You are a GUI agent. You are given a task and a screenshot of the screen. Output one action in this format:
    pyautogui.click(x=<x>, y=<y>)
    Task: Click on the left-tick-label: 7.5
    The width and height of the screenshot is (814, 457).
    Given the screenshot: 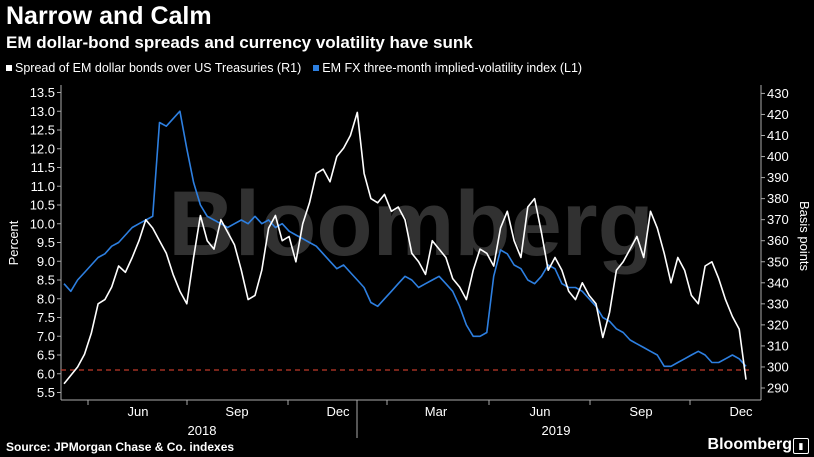 What is the action you would take?
    pyautogui.click(x=46, y=317)
    